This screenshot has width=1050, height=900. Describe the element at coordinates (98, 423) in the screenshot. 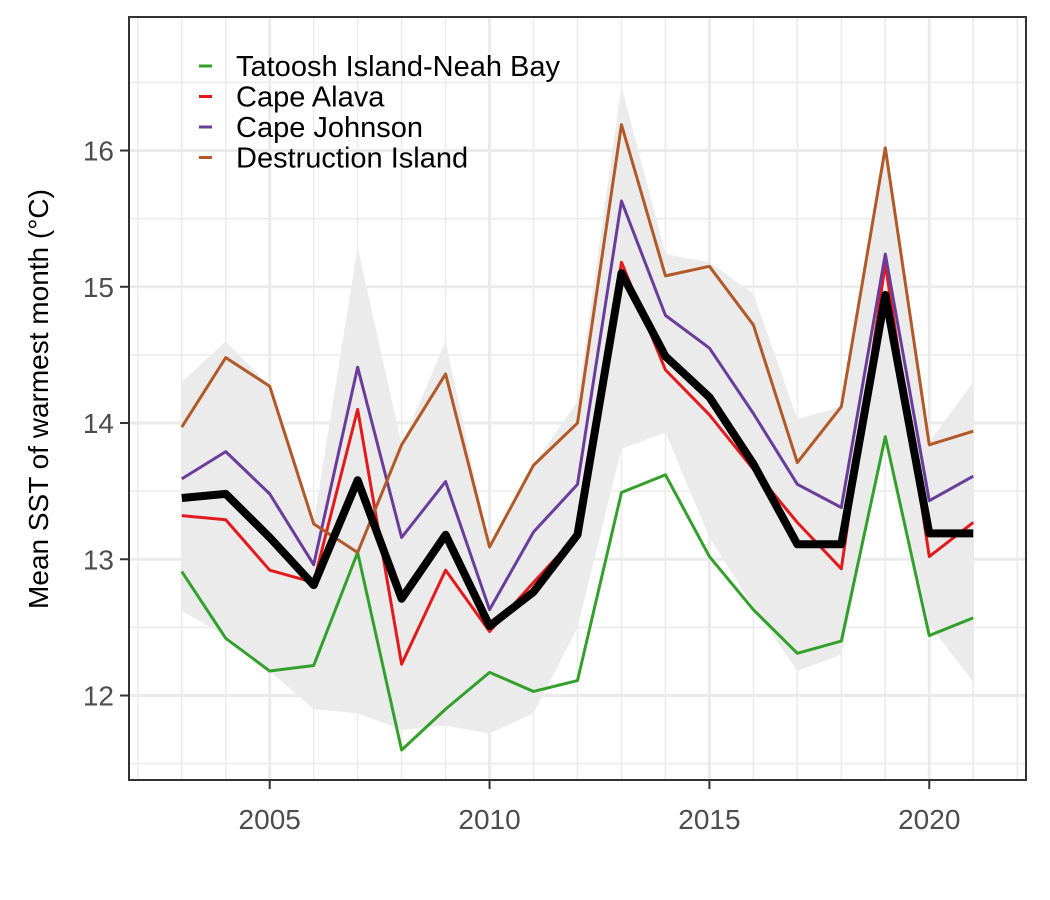

I see `y-tick-label: 14` at that location.